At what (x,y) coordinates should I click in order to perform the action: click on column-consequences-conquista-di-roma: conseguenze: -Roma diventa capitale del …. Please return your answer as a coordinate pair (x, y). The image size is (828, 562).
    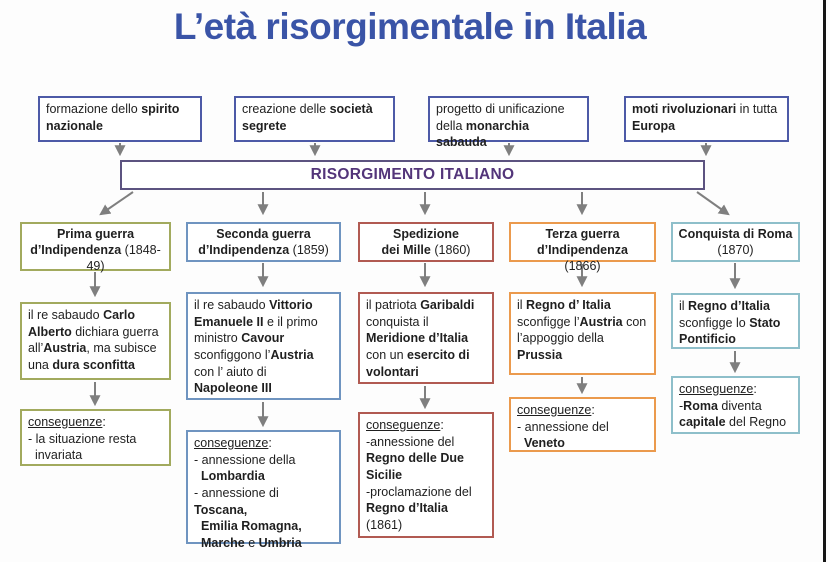
    Looking at the image, I should click on (735, 405).